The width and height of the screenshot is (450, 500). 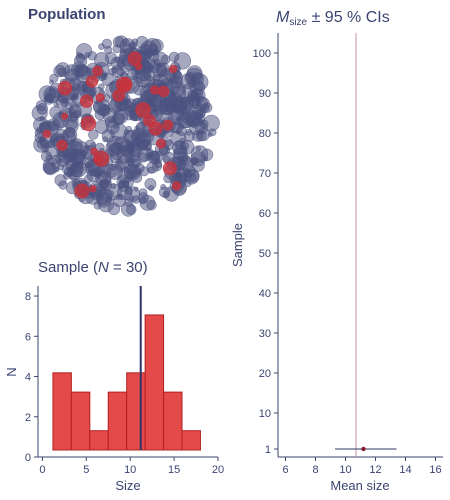 I want to click on ci-y-tick-label: 60, so click(x=265, y=214).